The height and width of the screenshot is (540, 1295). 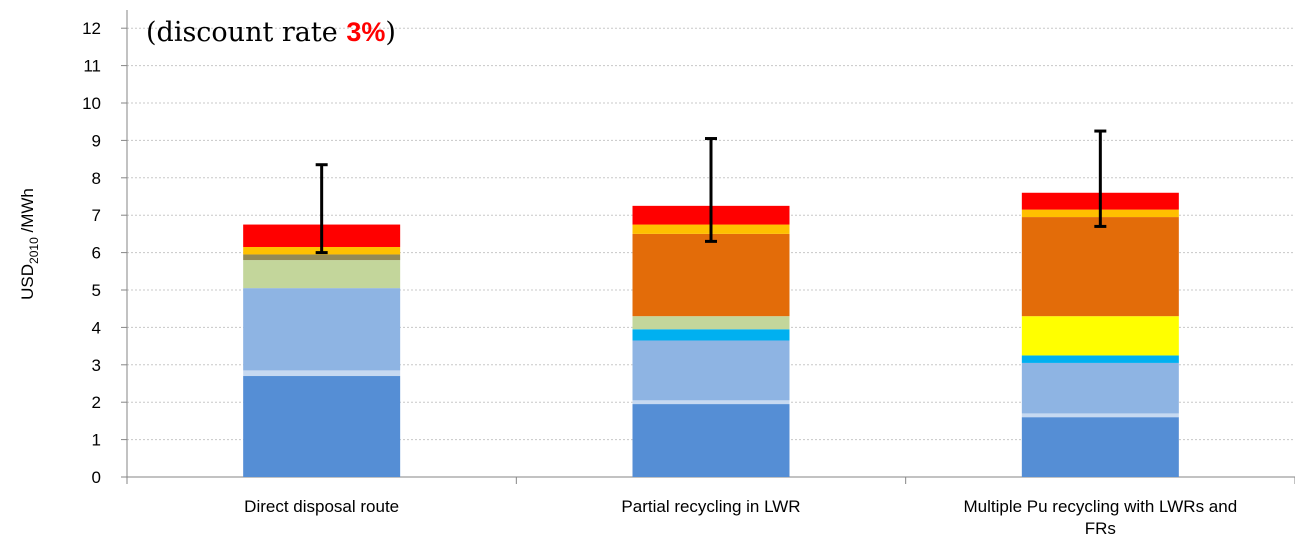 I want to click on x-category-label: Direct disposal route, so click(x=321, y=506).